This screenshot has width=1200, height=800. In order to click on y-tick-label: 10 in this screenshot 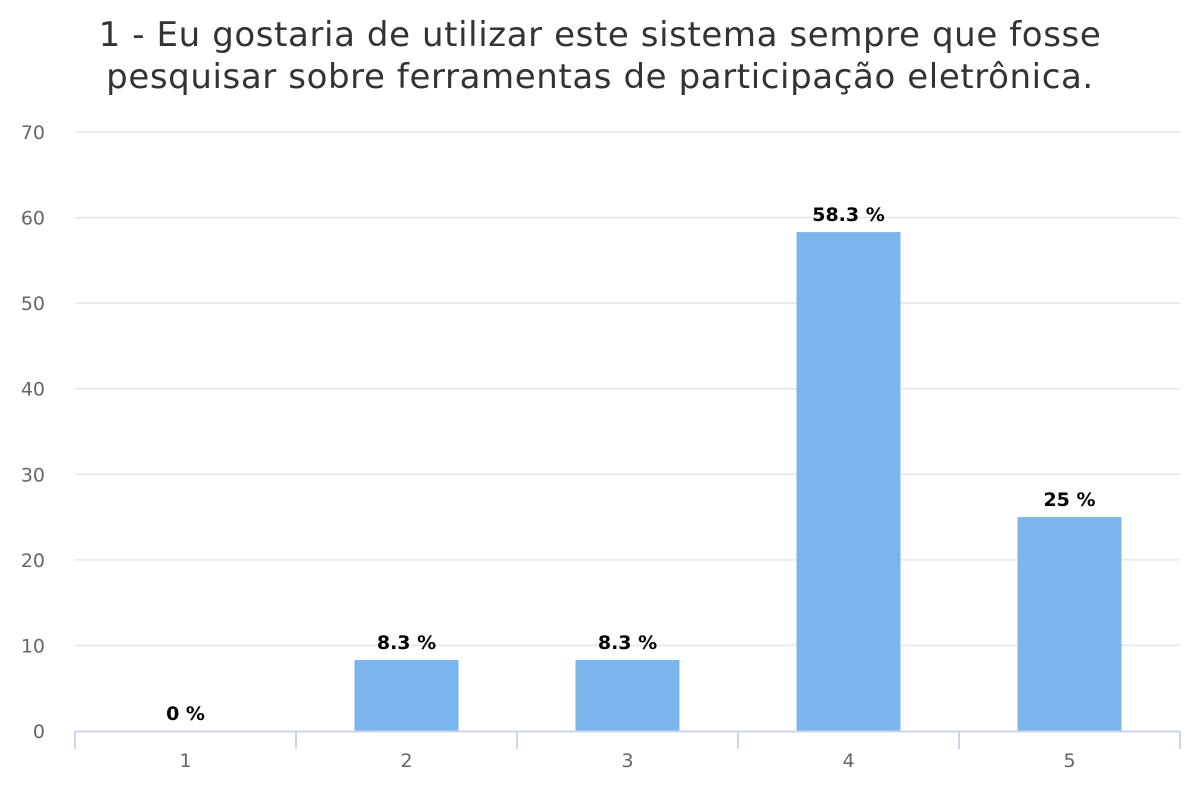, I will do `click(33, 646)`.